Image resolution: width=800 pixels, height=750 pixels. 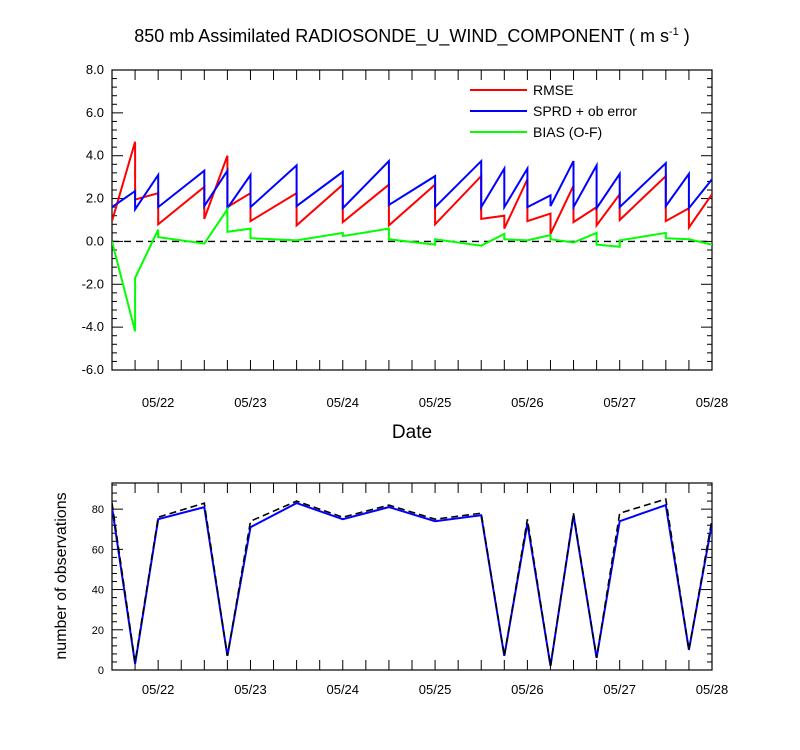 I want to click on y-axis-label-bottom: number of observations, so click(x=61, y=575).